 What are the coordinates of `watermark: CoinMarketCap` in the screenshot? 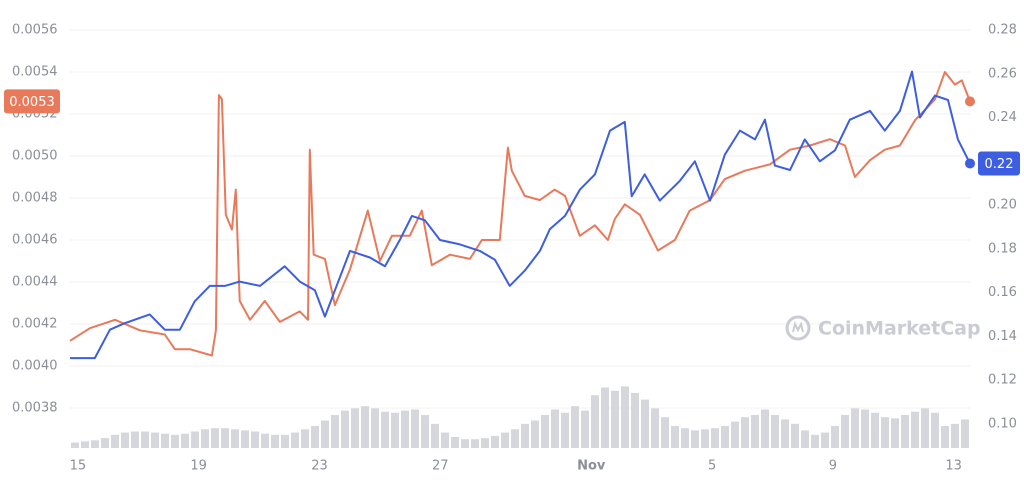 It's located at (883, 328).